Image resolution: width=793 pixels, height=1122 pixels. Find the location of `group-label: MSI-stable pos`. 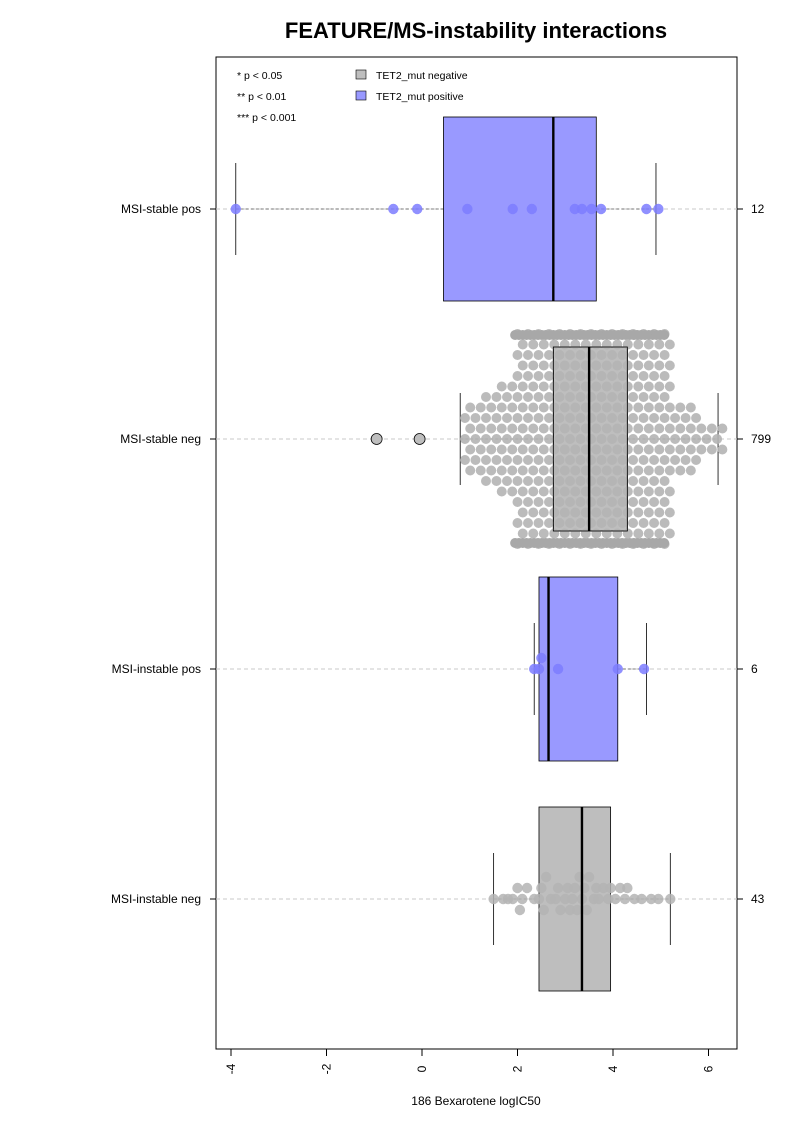

group-label: MSI-stable pos is located at coordinates (161, 209).